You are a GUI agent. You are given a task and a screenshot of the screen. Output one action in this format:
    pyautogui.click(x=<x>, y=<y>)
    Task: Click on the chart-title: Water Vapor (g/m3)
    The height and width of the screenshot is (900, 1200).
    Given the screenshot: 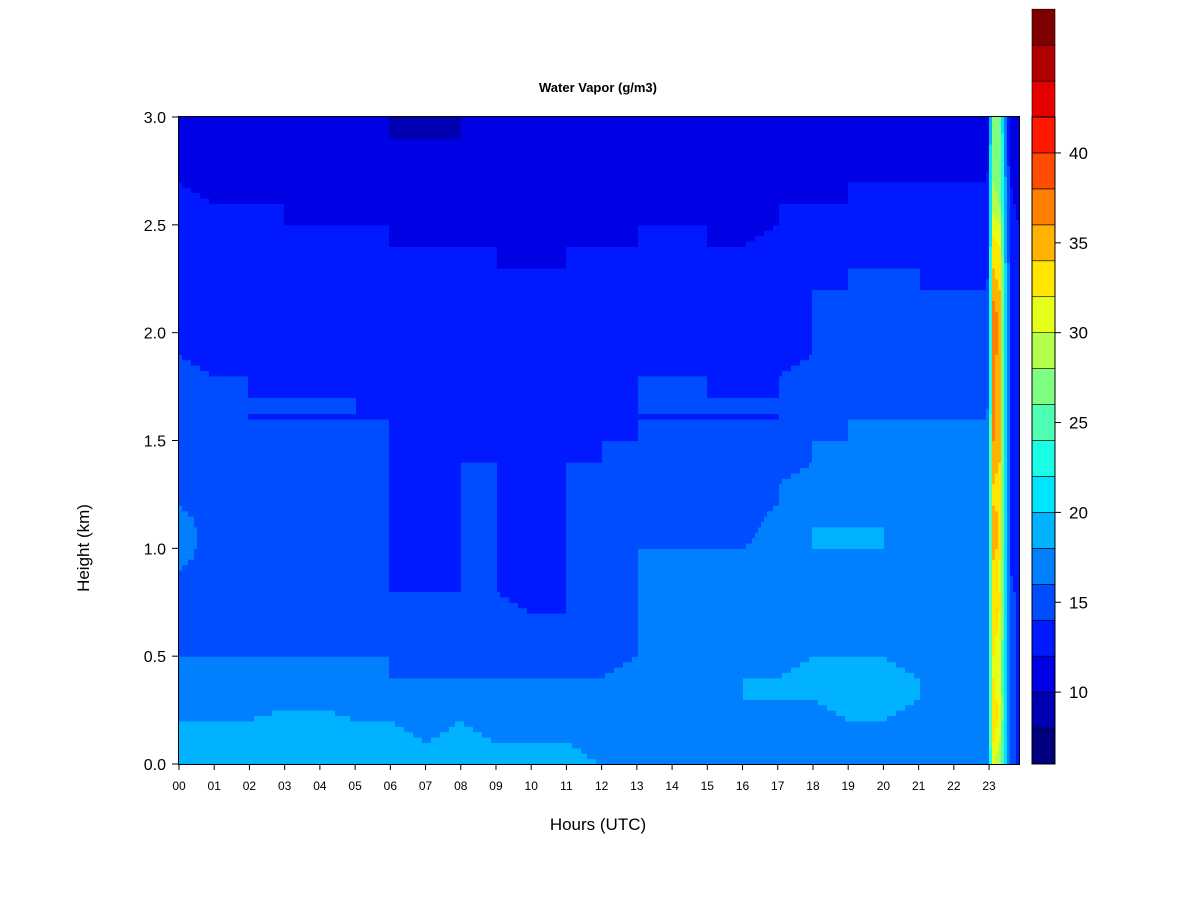 What is the action you would take?
    pyautogui.click(x=598, y=87)
    